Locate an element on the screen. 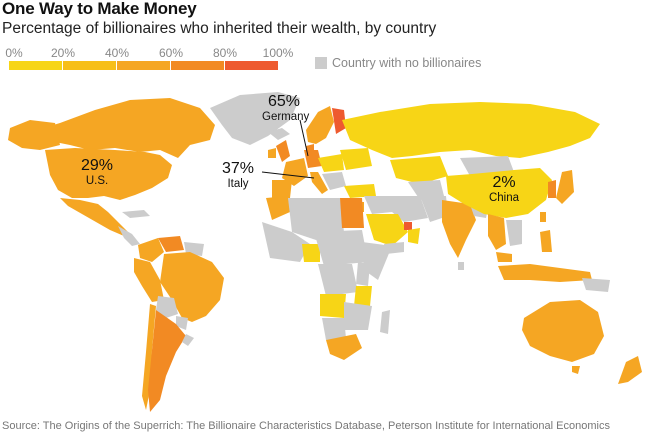 The width and height of the screenshot is (650, 439). italy is located at coordinates (319, 183).